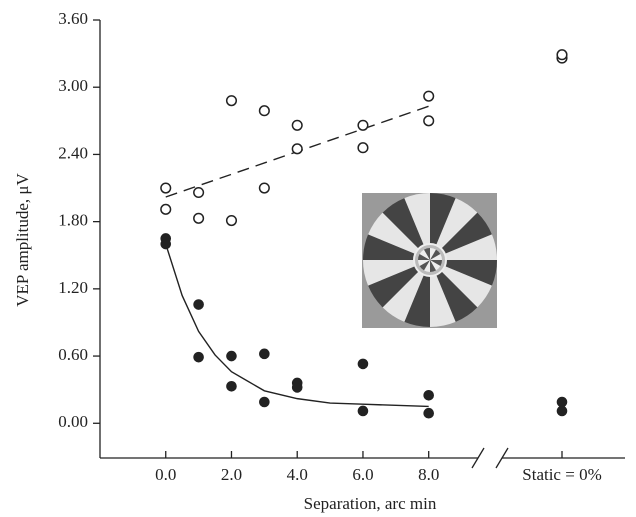 The image size is (636, 517). What do you see at coordinates (73, 287) in the screenshot?
I see `y-tick-label: 1.20` at bounding box center [73, 287].